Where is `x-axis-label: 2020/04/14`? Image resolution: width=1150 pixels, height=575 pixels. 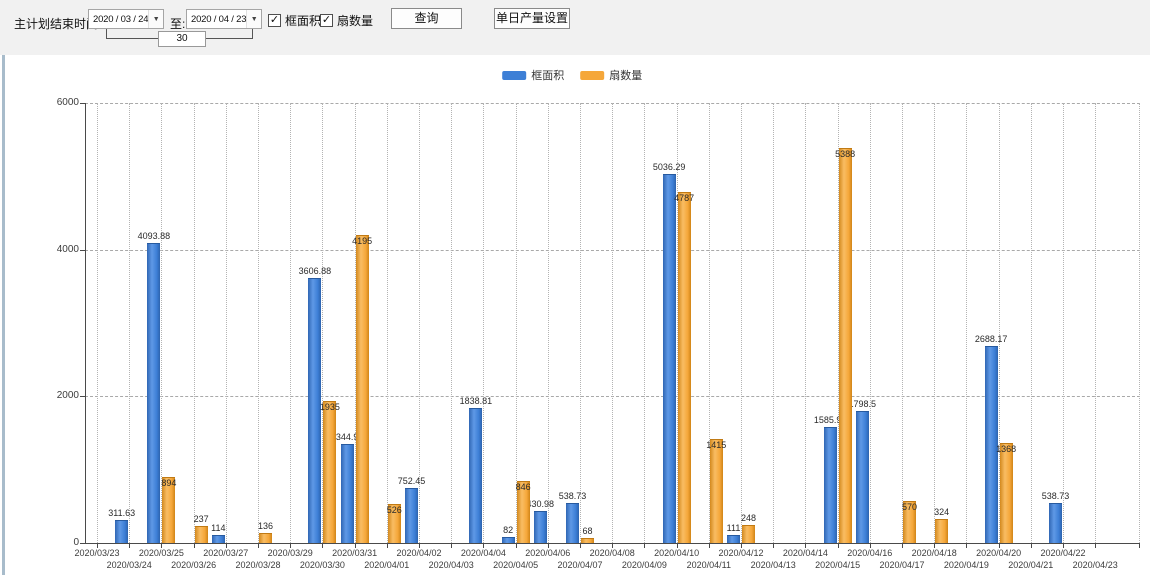 x-axis-label: 2020/04/14 is located at coordinates (805, 553).